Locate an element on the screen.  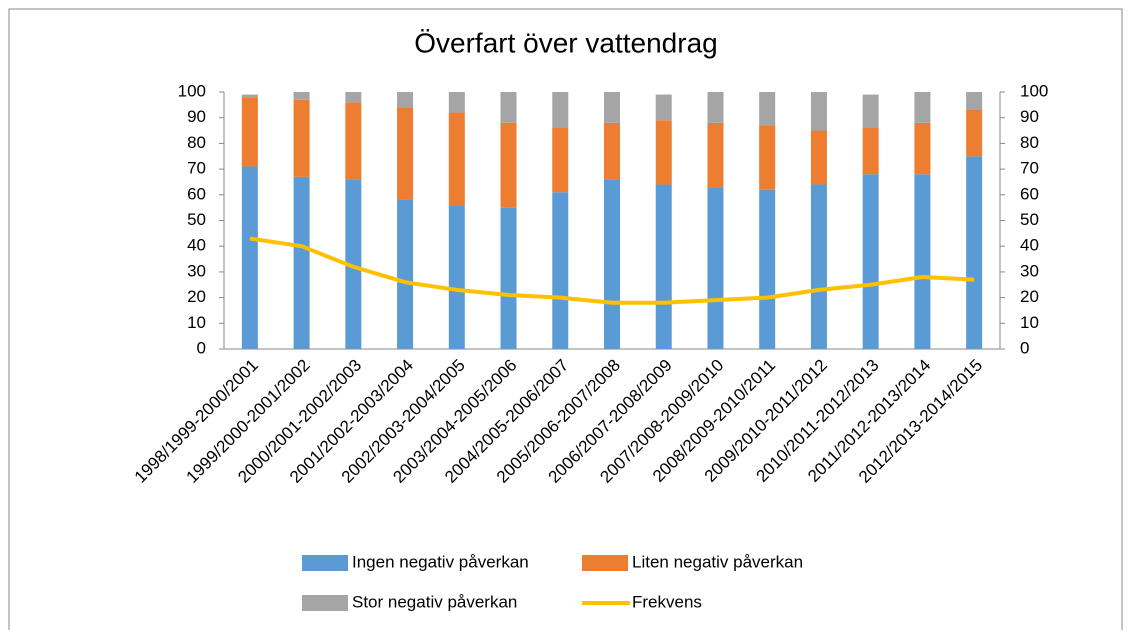
y-tick-label: 10 is located at coordinates (196, 322).